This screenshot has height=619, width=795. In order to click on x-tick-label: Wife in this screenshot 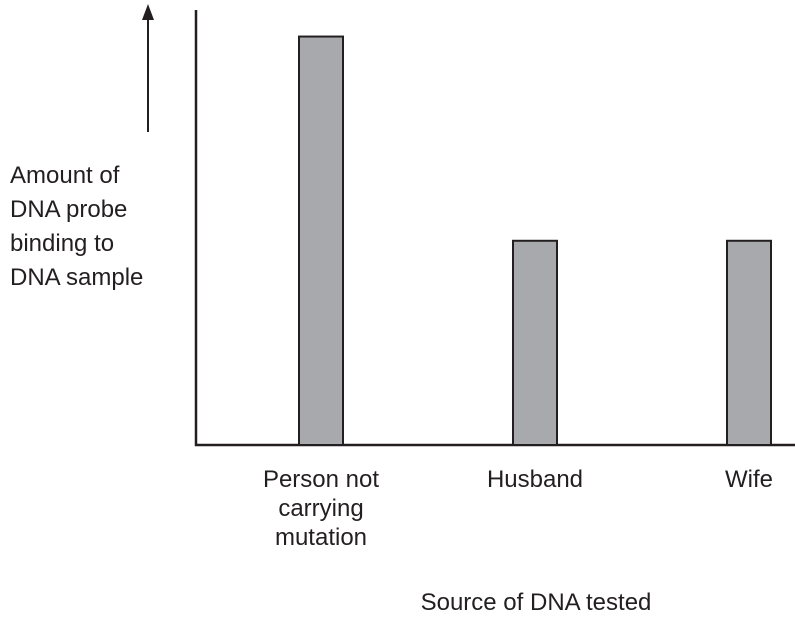, I will do `click(749, 479)`.